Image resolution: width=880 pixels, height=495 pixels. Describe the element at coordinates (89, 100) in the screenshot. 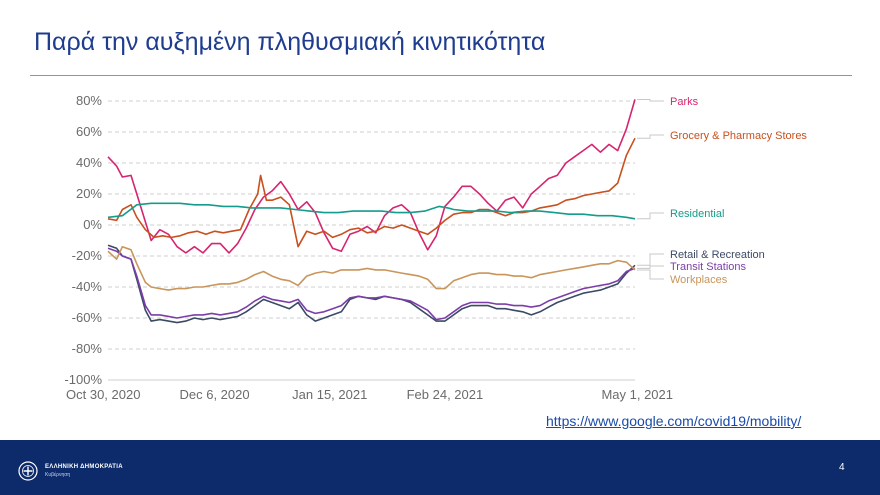

I see `y-tick-label: 80%` at that location.